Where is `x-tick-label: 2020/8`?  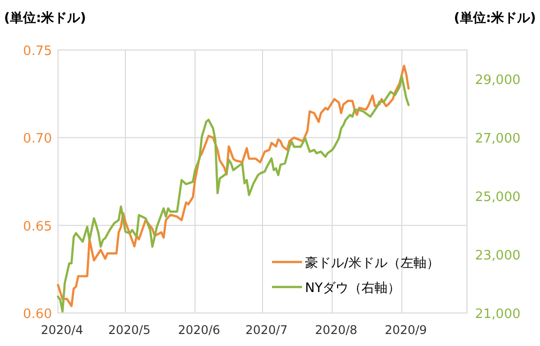 x-tick-label: 2020/8 is located at coordinates (336, 330).